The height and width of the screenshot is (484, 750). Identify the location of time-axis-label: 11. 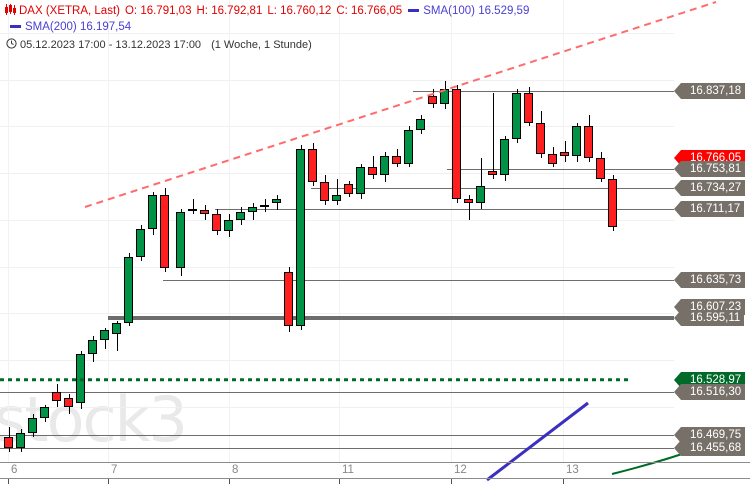
(348, 470).